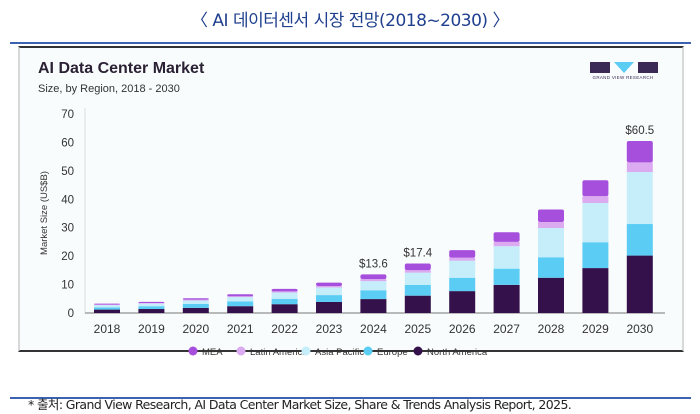  I want to click on grand-view-research-logo, so click(624, 67).